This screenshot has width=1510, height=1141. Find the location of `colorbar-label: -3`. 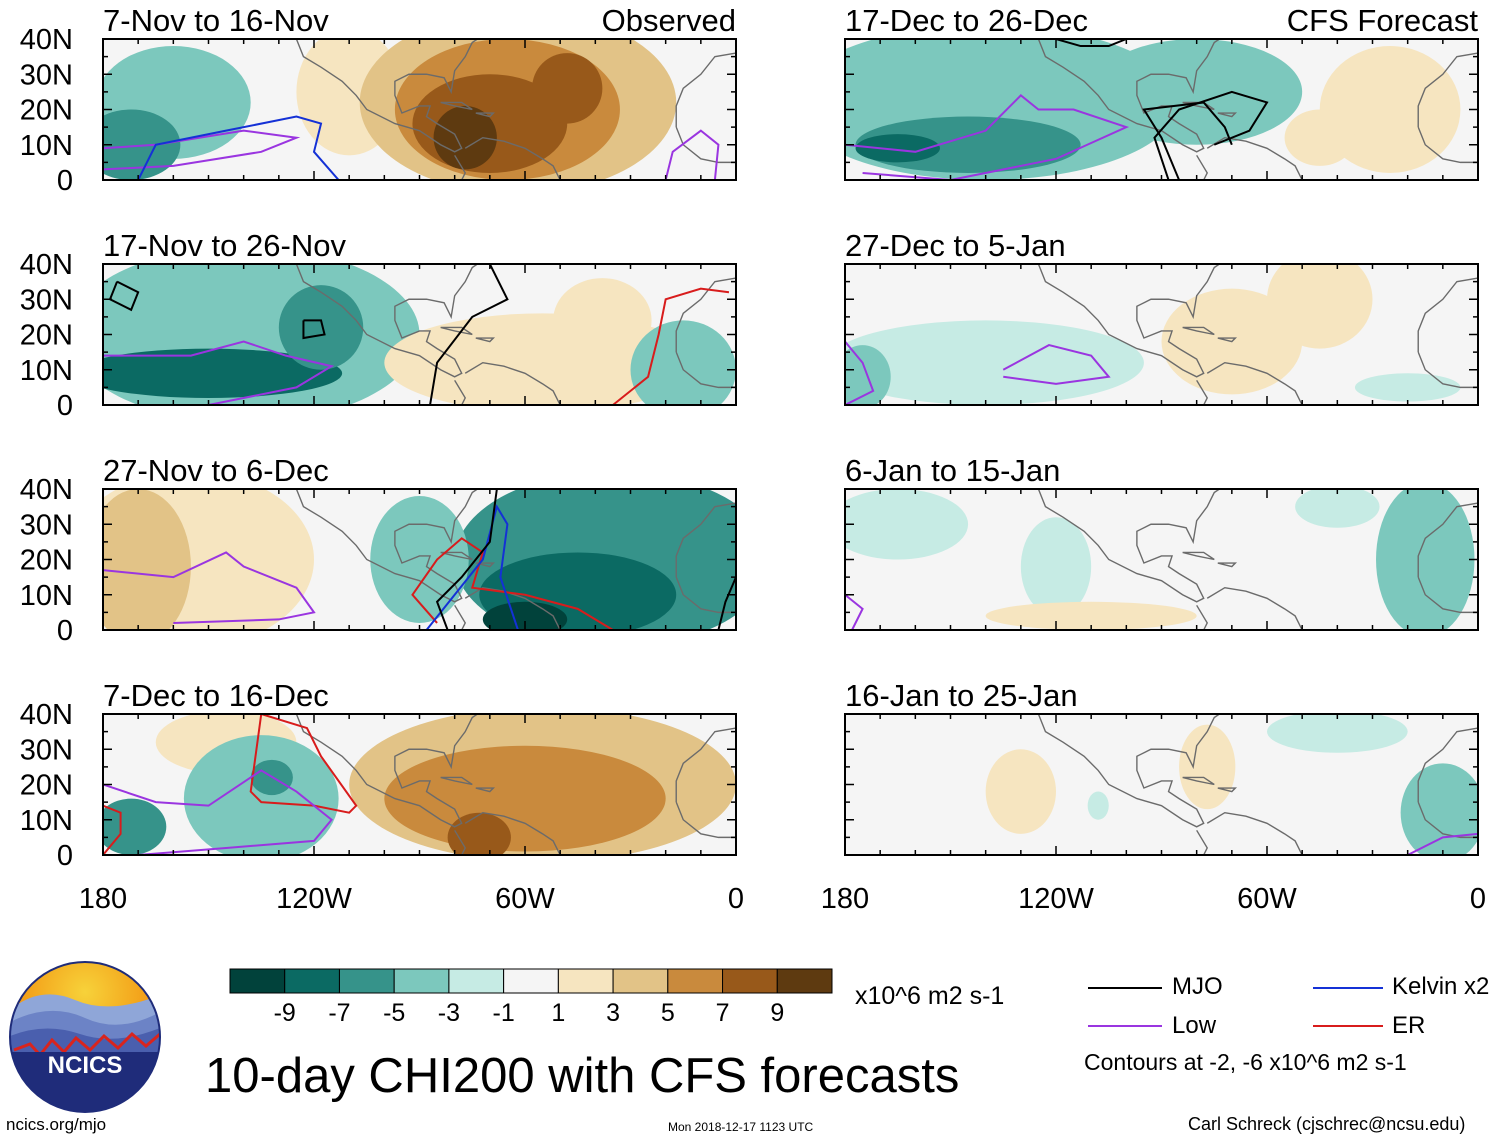

colorbar-label: -3 is located at coordinates (449, 1013).